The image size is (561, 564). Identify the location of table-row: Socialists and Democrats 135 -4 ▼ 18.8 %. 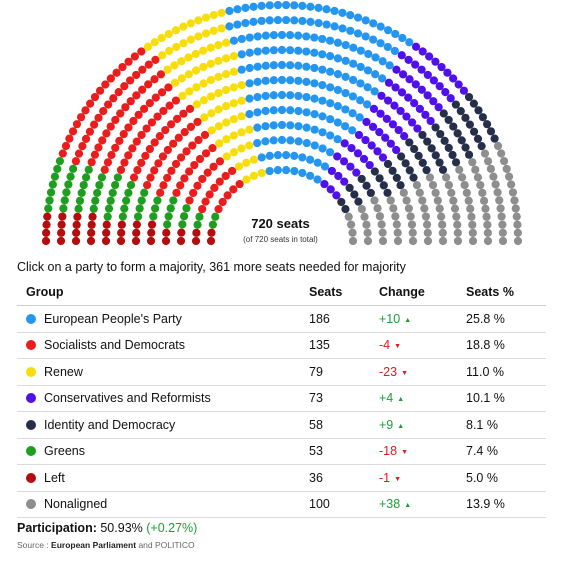
(281, 345).